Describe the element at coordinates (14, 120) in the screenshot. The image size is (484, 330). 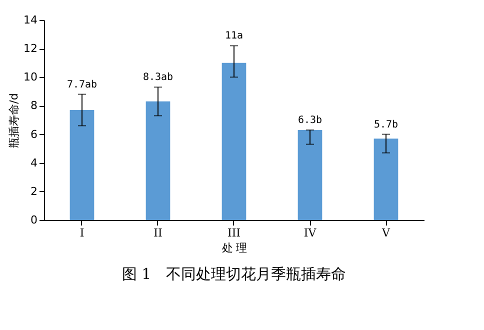
I see `y-axis-title: 瓶插寿命/d` at that location.